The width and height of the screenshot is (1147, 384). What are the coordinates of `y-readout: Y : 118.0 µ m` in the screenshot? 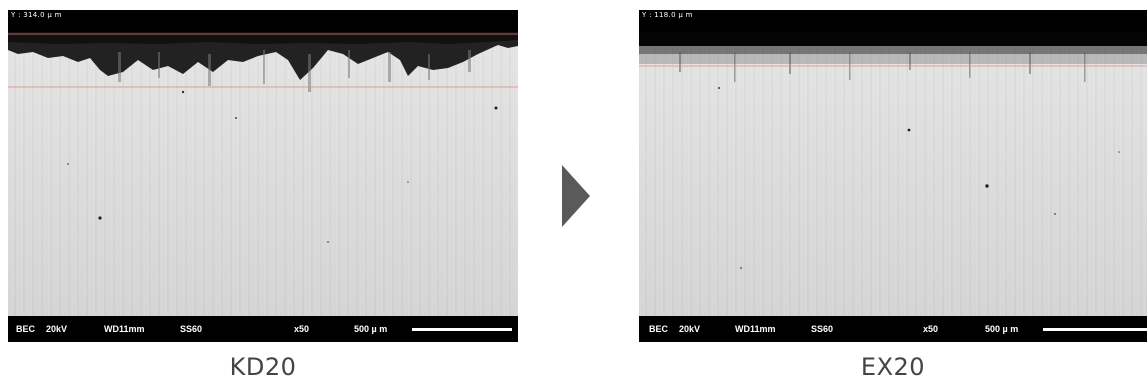 It's located at (667, 15).